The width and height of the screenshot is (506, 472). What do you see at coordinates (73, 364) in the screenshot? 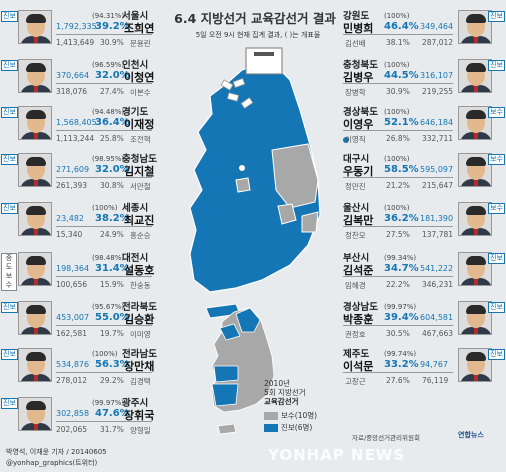
I see `winner-votes: 534,876` at bounding box center [73, 364].